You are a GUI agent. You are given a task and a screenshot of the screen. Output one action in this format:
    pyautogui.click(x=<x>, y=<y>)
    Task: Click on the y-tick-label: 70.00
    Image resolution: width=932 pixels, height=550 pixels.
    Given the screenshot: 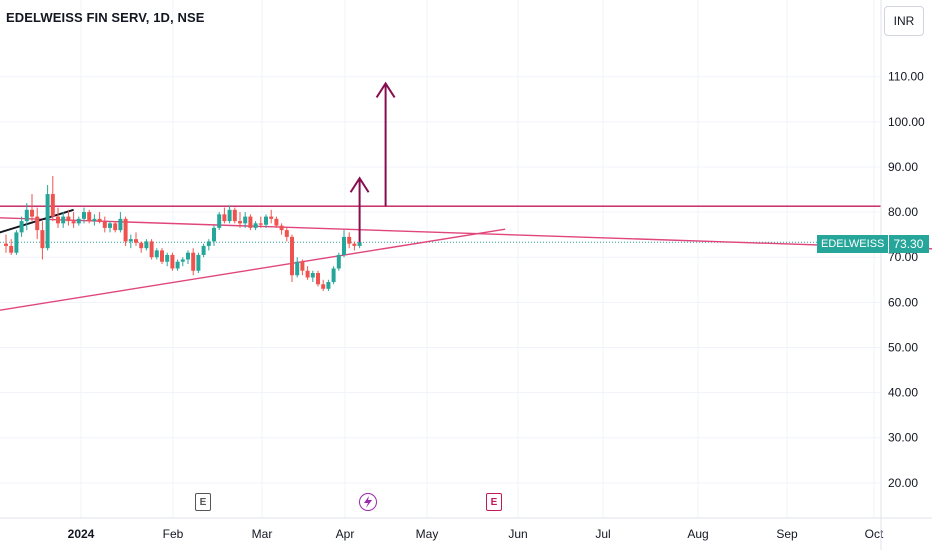 What is the action you would take?
    pyautogui.click(x=903, y=257)
    